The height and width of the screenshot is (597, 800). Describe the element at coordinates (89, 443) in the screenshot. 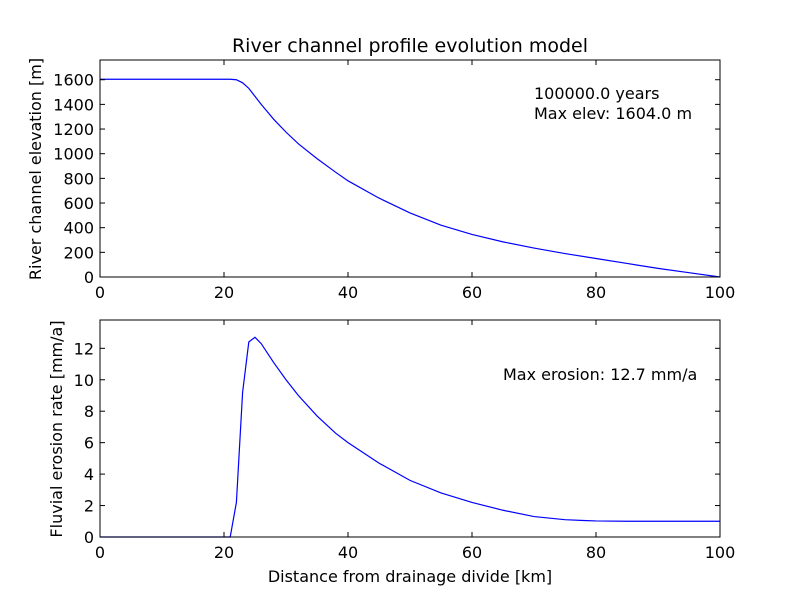

I see `erosion-y-tick-label: 6` at that location.